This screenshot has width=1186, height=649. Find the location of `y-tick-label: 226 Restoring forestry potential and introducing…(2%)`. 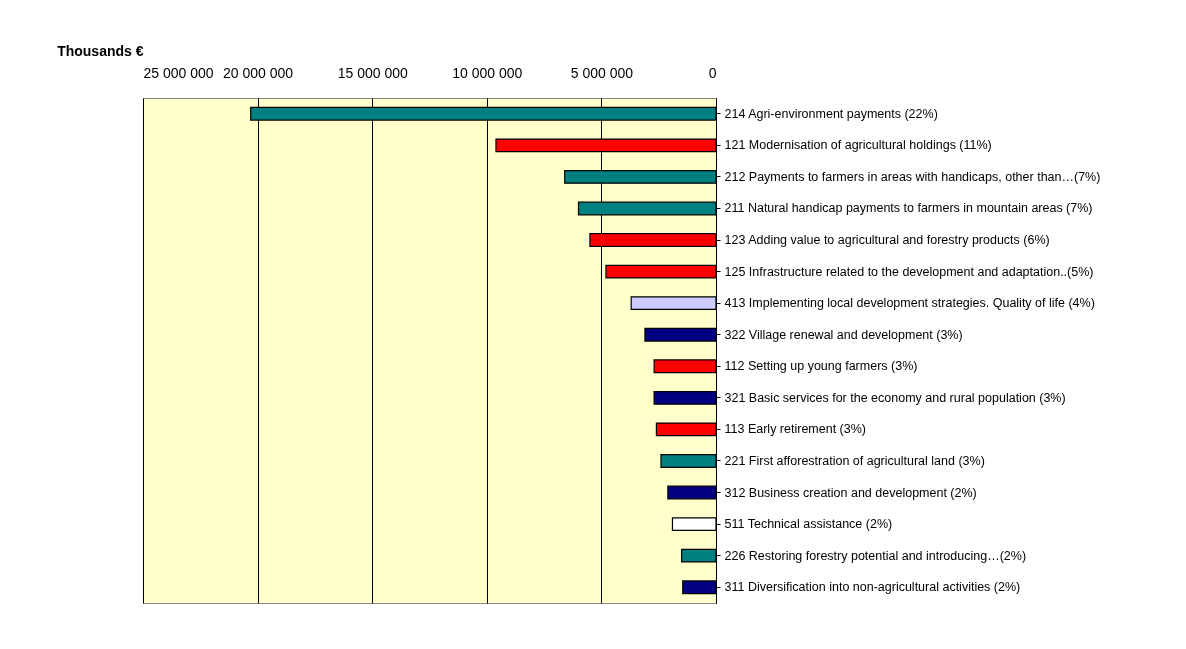

y-tick-label: 226 Restoring forestry potential and introducing…(2%) is located at coordinates (875, 555).